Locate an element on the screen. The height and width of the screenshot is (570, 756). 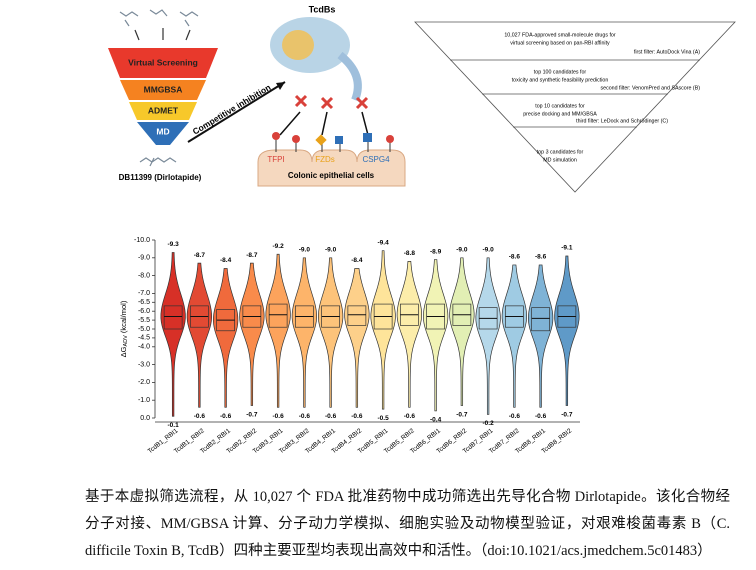
funnel-step: ADMET is located at coordinates (163, 110).